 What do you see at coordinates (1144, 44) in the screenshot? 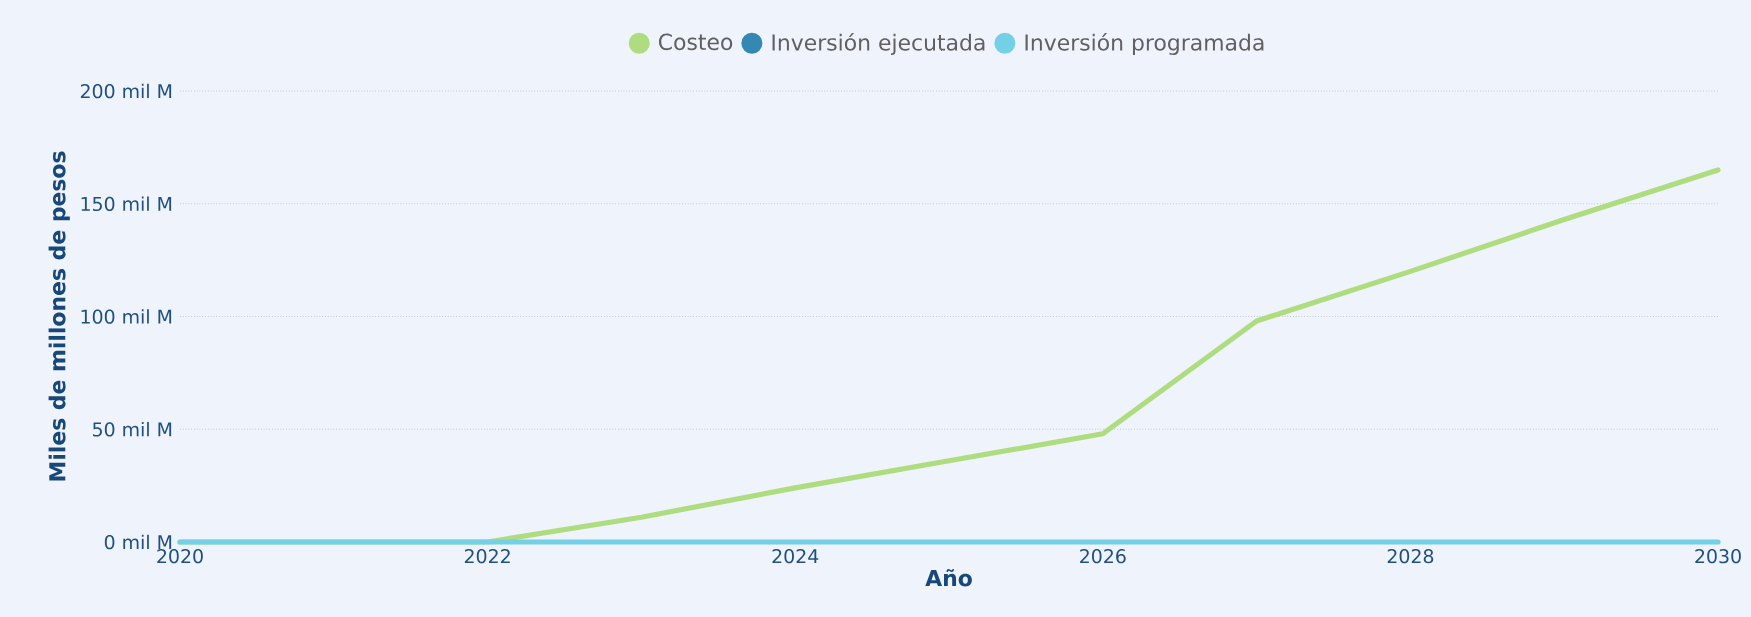
I see `legend-label: Inversión programada` at bounding box center [1144, 44].